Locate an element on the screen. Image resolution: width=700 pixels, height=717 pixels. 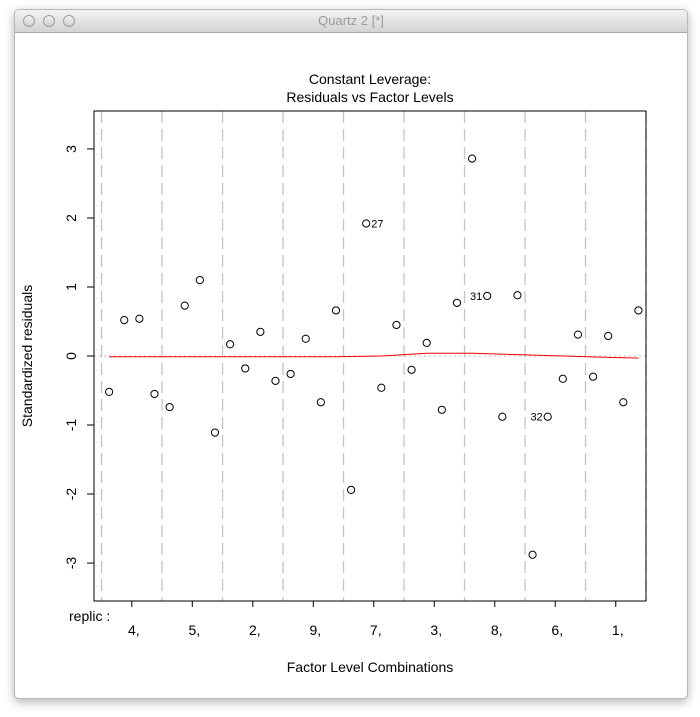
point-label: 31 is located at coordinates (476, 297).